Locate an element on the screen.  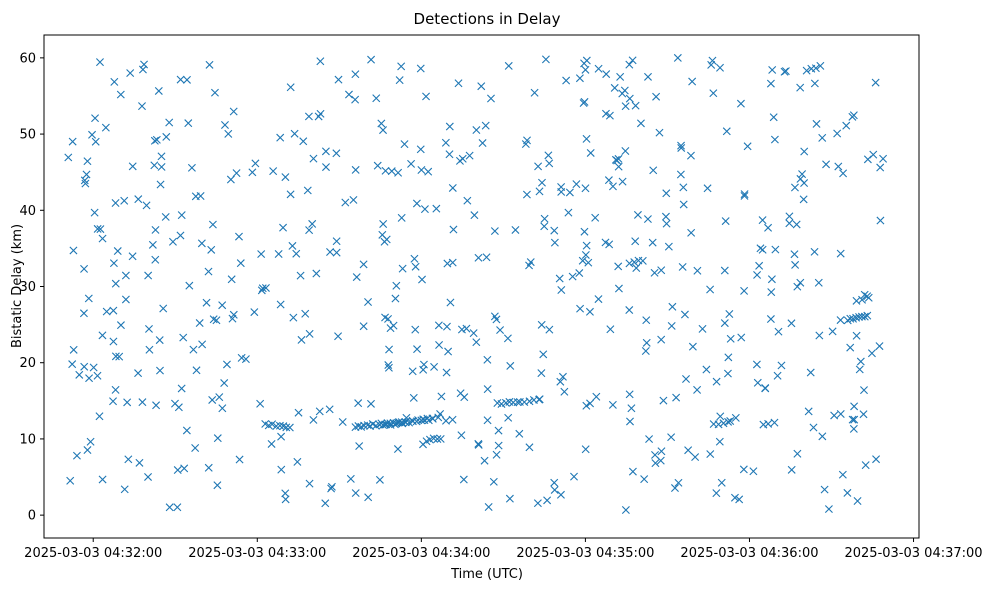
y-tick-label: 0 is located at coordinates (32, 516).